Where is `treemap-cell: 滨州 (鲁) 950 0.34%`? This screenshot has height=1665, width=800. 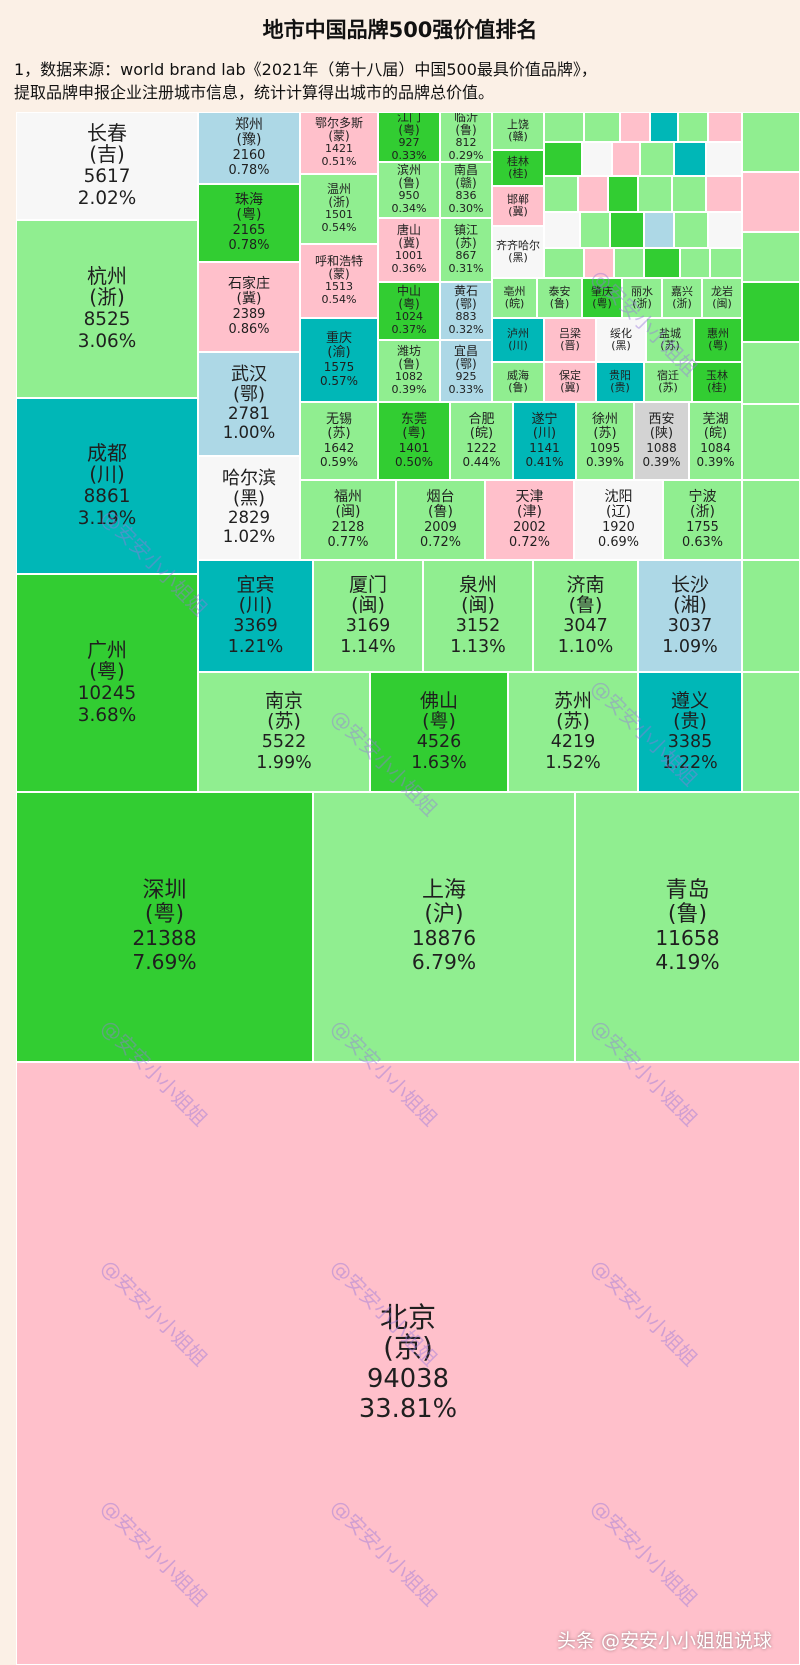
treemap-cell: 滨州 (鲁) 950 0.34% is located at coordinates (409, 190).